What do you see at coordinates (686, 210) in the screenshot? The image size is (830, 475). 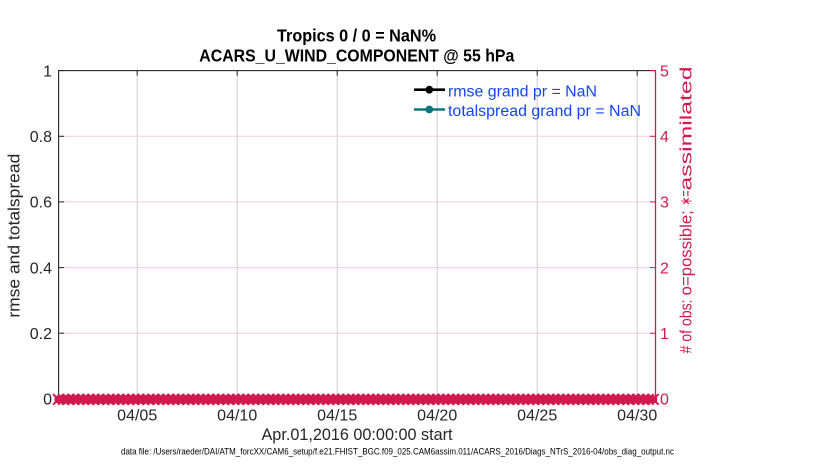 I see `svg-text:# of obs: o=possible; ∗=assimi: # of obs: o=possible; ∗=assimilated` at bounding box center [686, 210].